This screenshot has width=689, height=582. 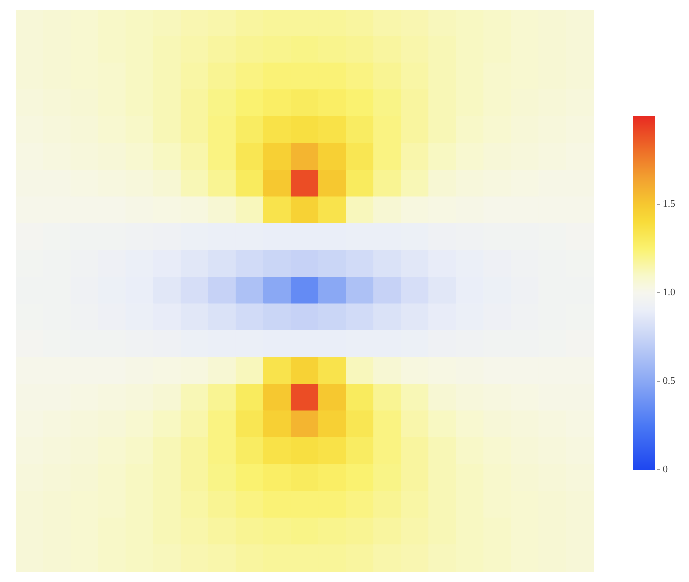 I want to click on color-bar-label: 0, so click(x=665, y=470).